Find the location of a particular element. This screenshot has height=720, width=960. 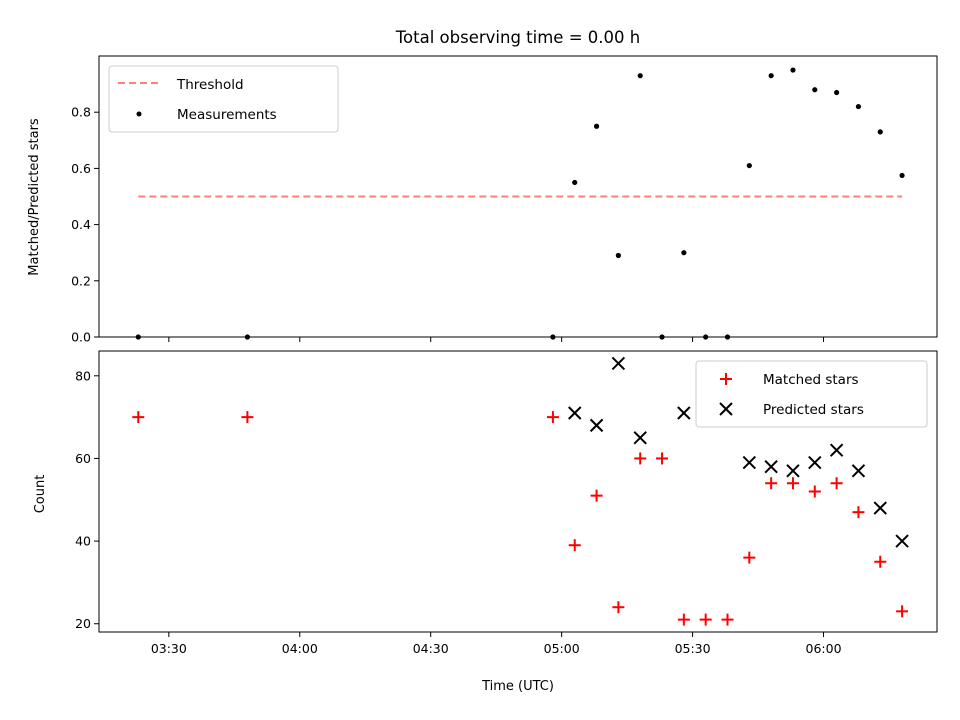

legend-matched-swatch is located at coordinates (726, 379).